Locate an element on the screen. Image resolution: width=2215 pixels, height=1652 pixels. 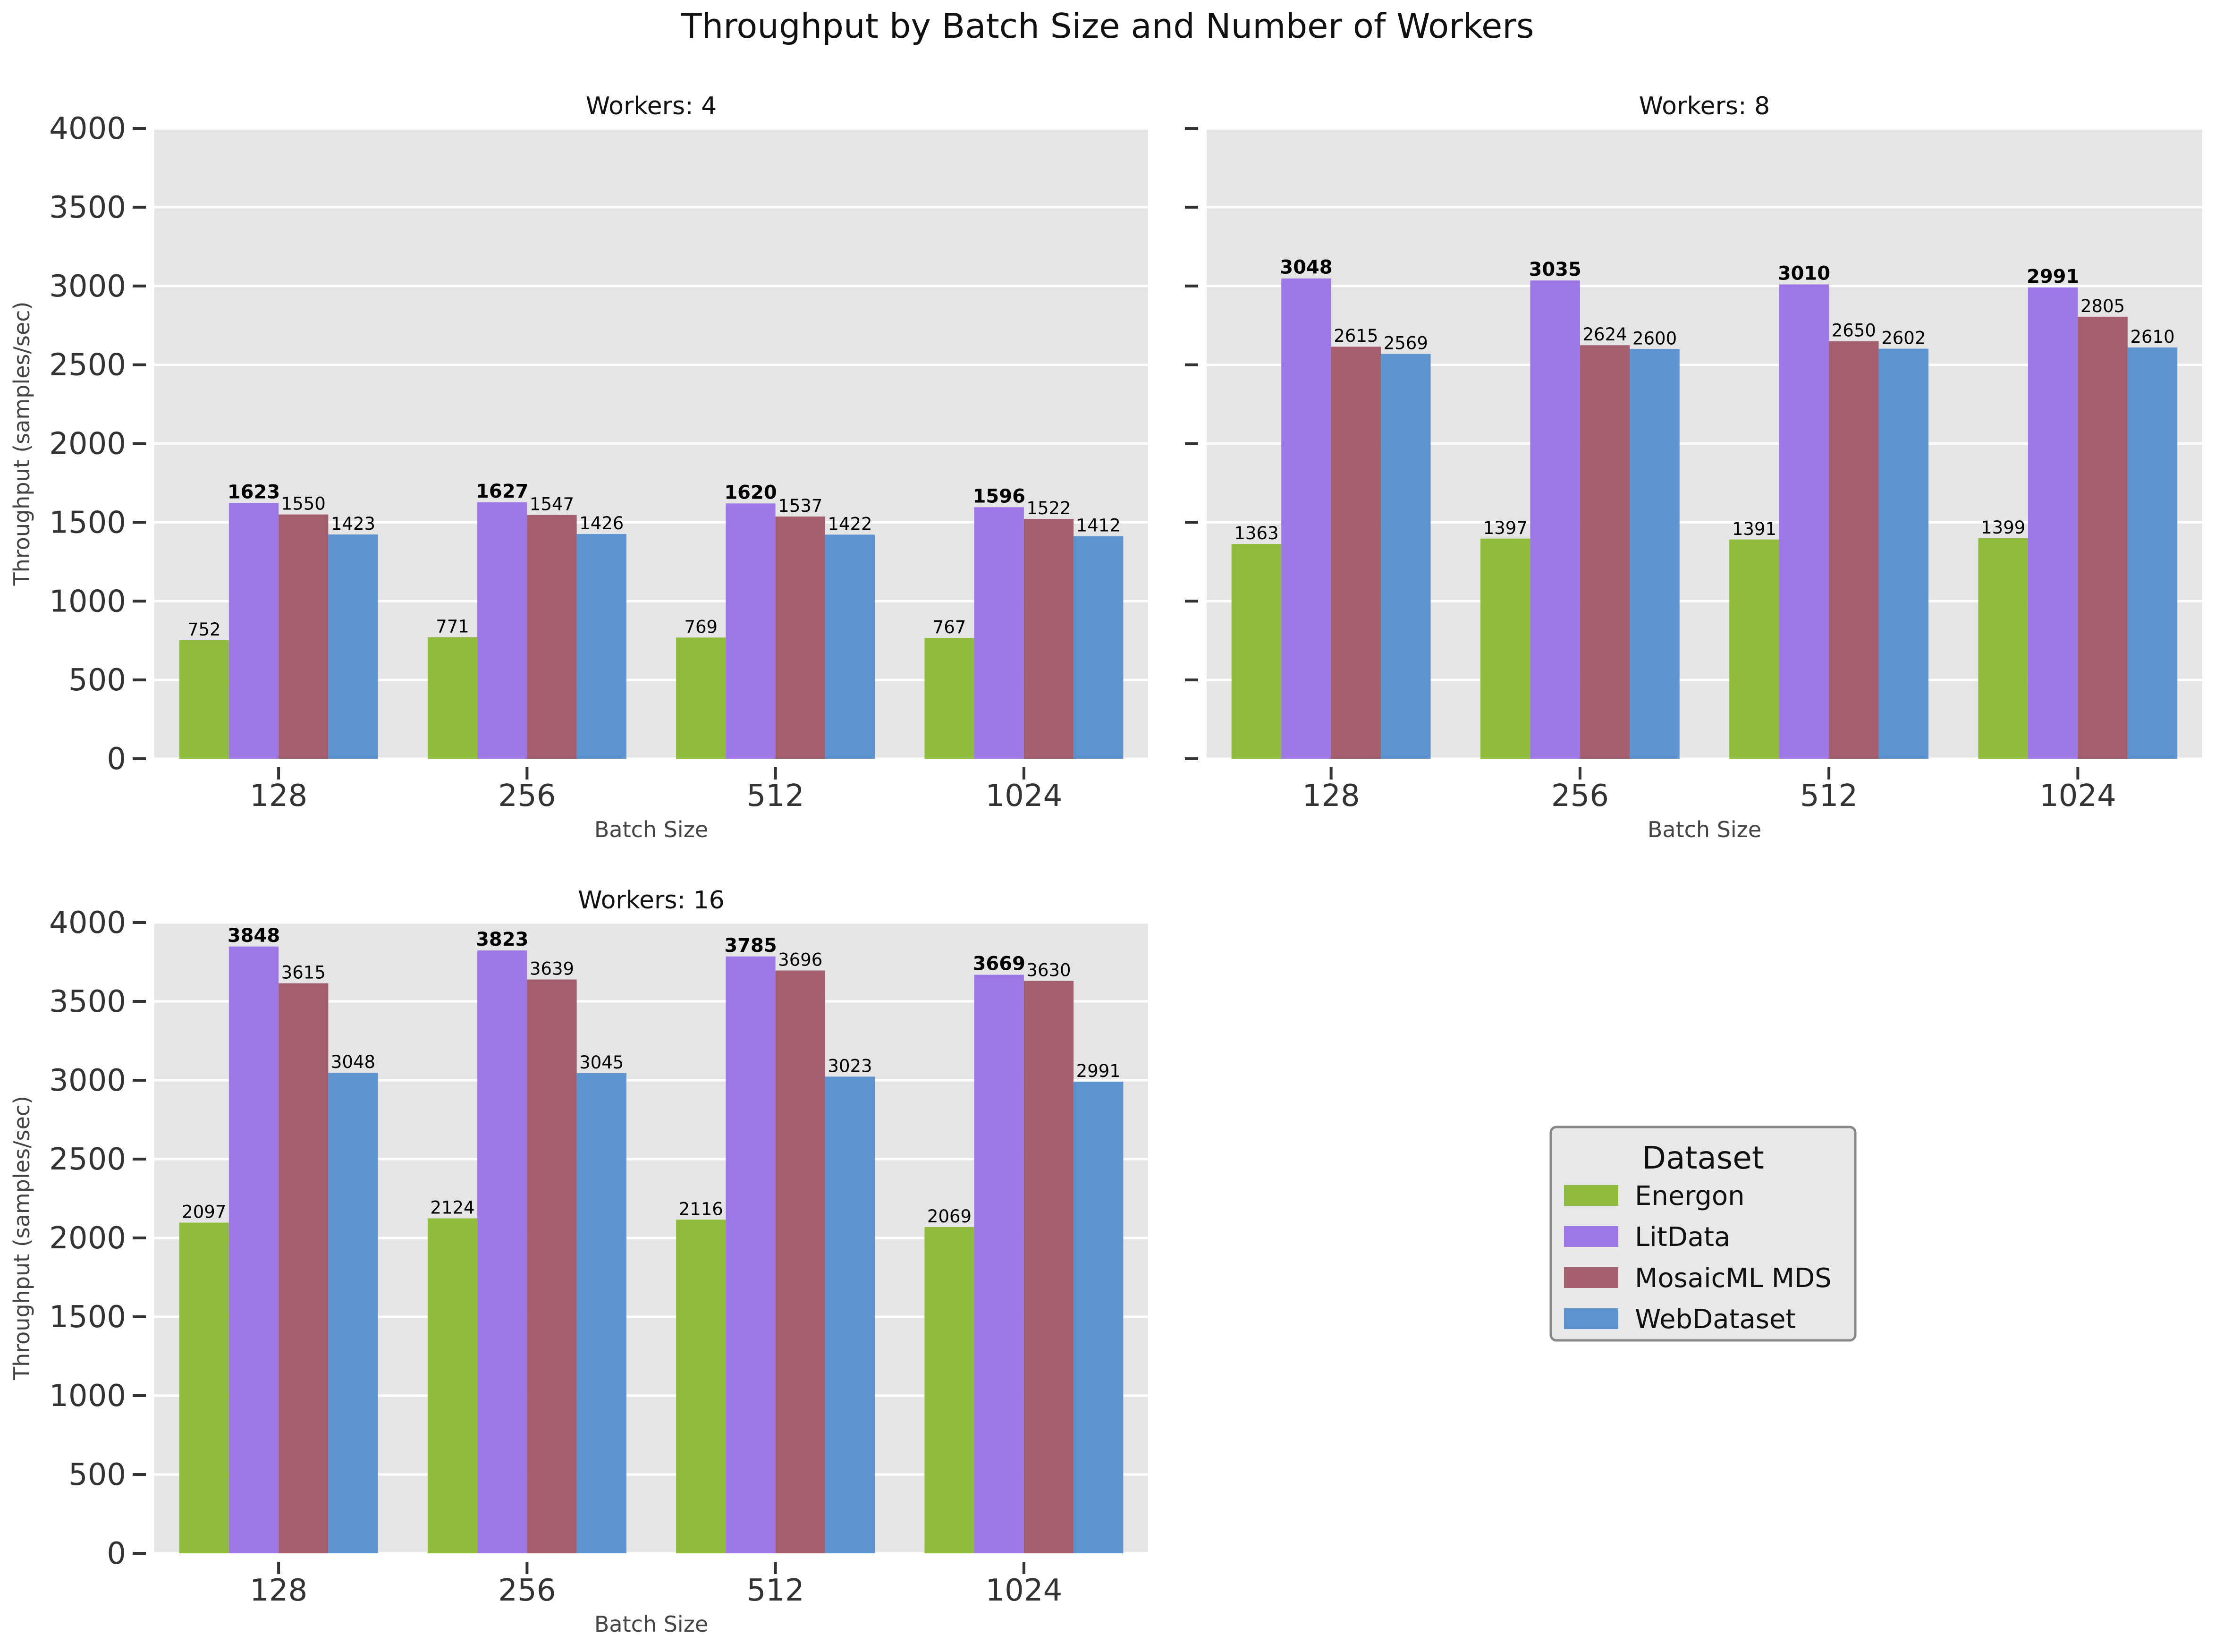
panel-3-y-axis-label: Throughput (samples/sec) is located at coordinates (22, 1238).